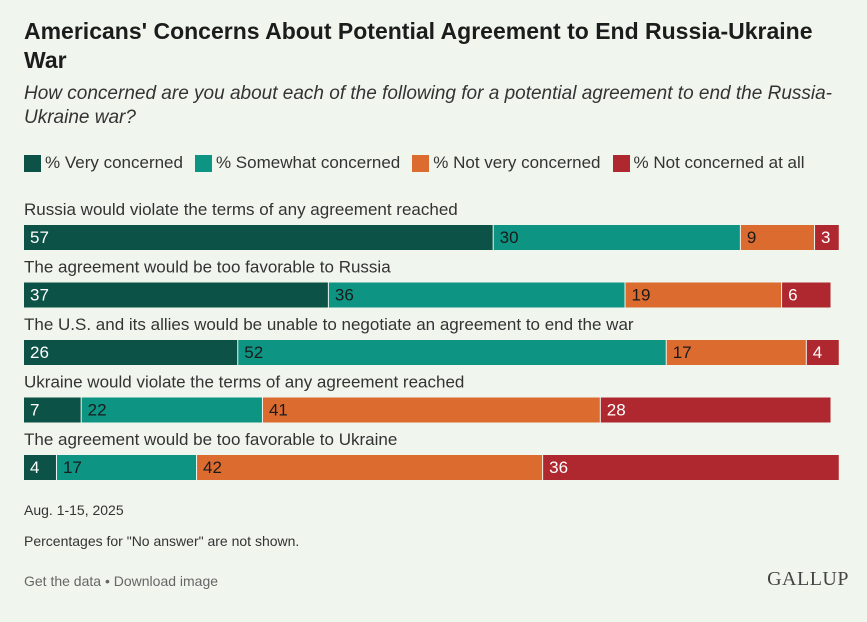 This screenshot has width=867, height=622. I want to click on data-label-not-very: 9, so click(751, 237).